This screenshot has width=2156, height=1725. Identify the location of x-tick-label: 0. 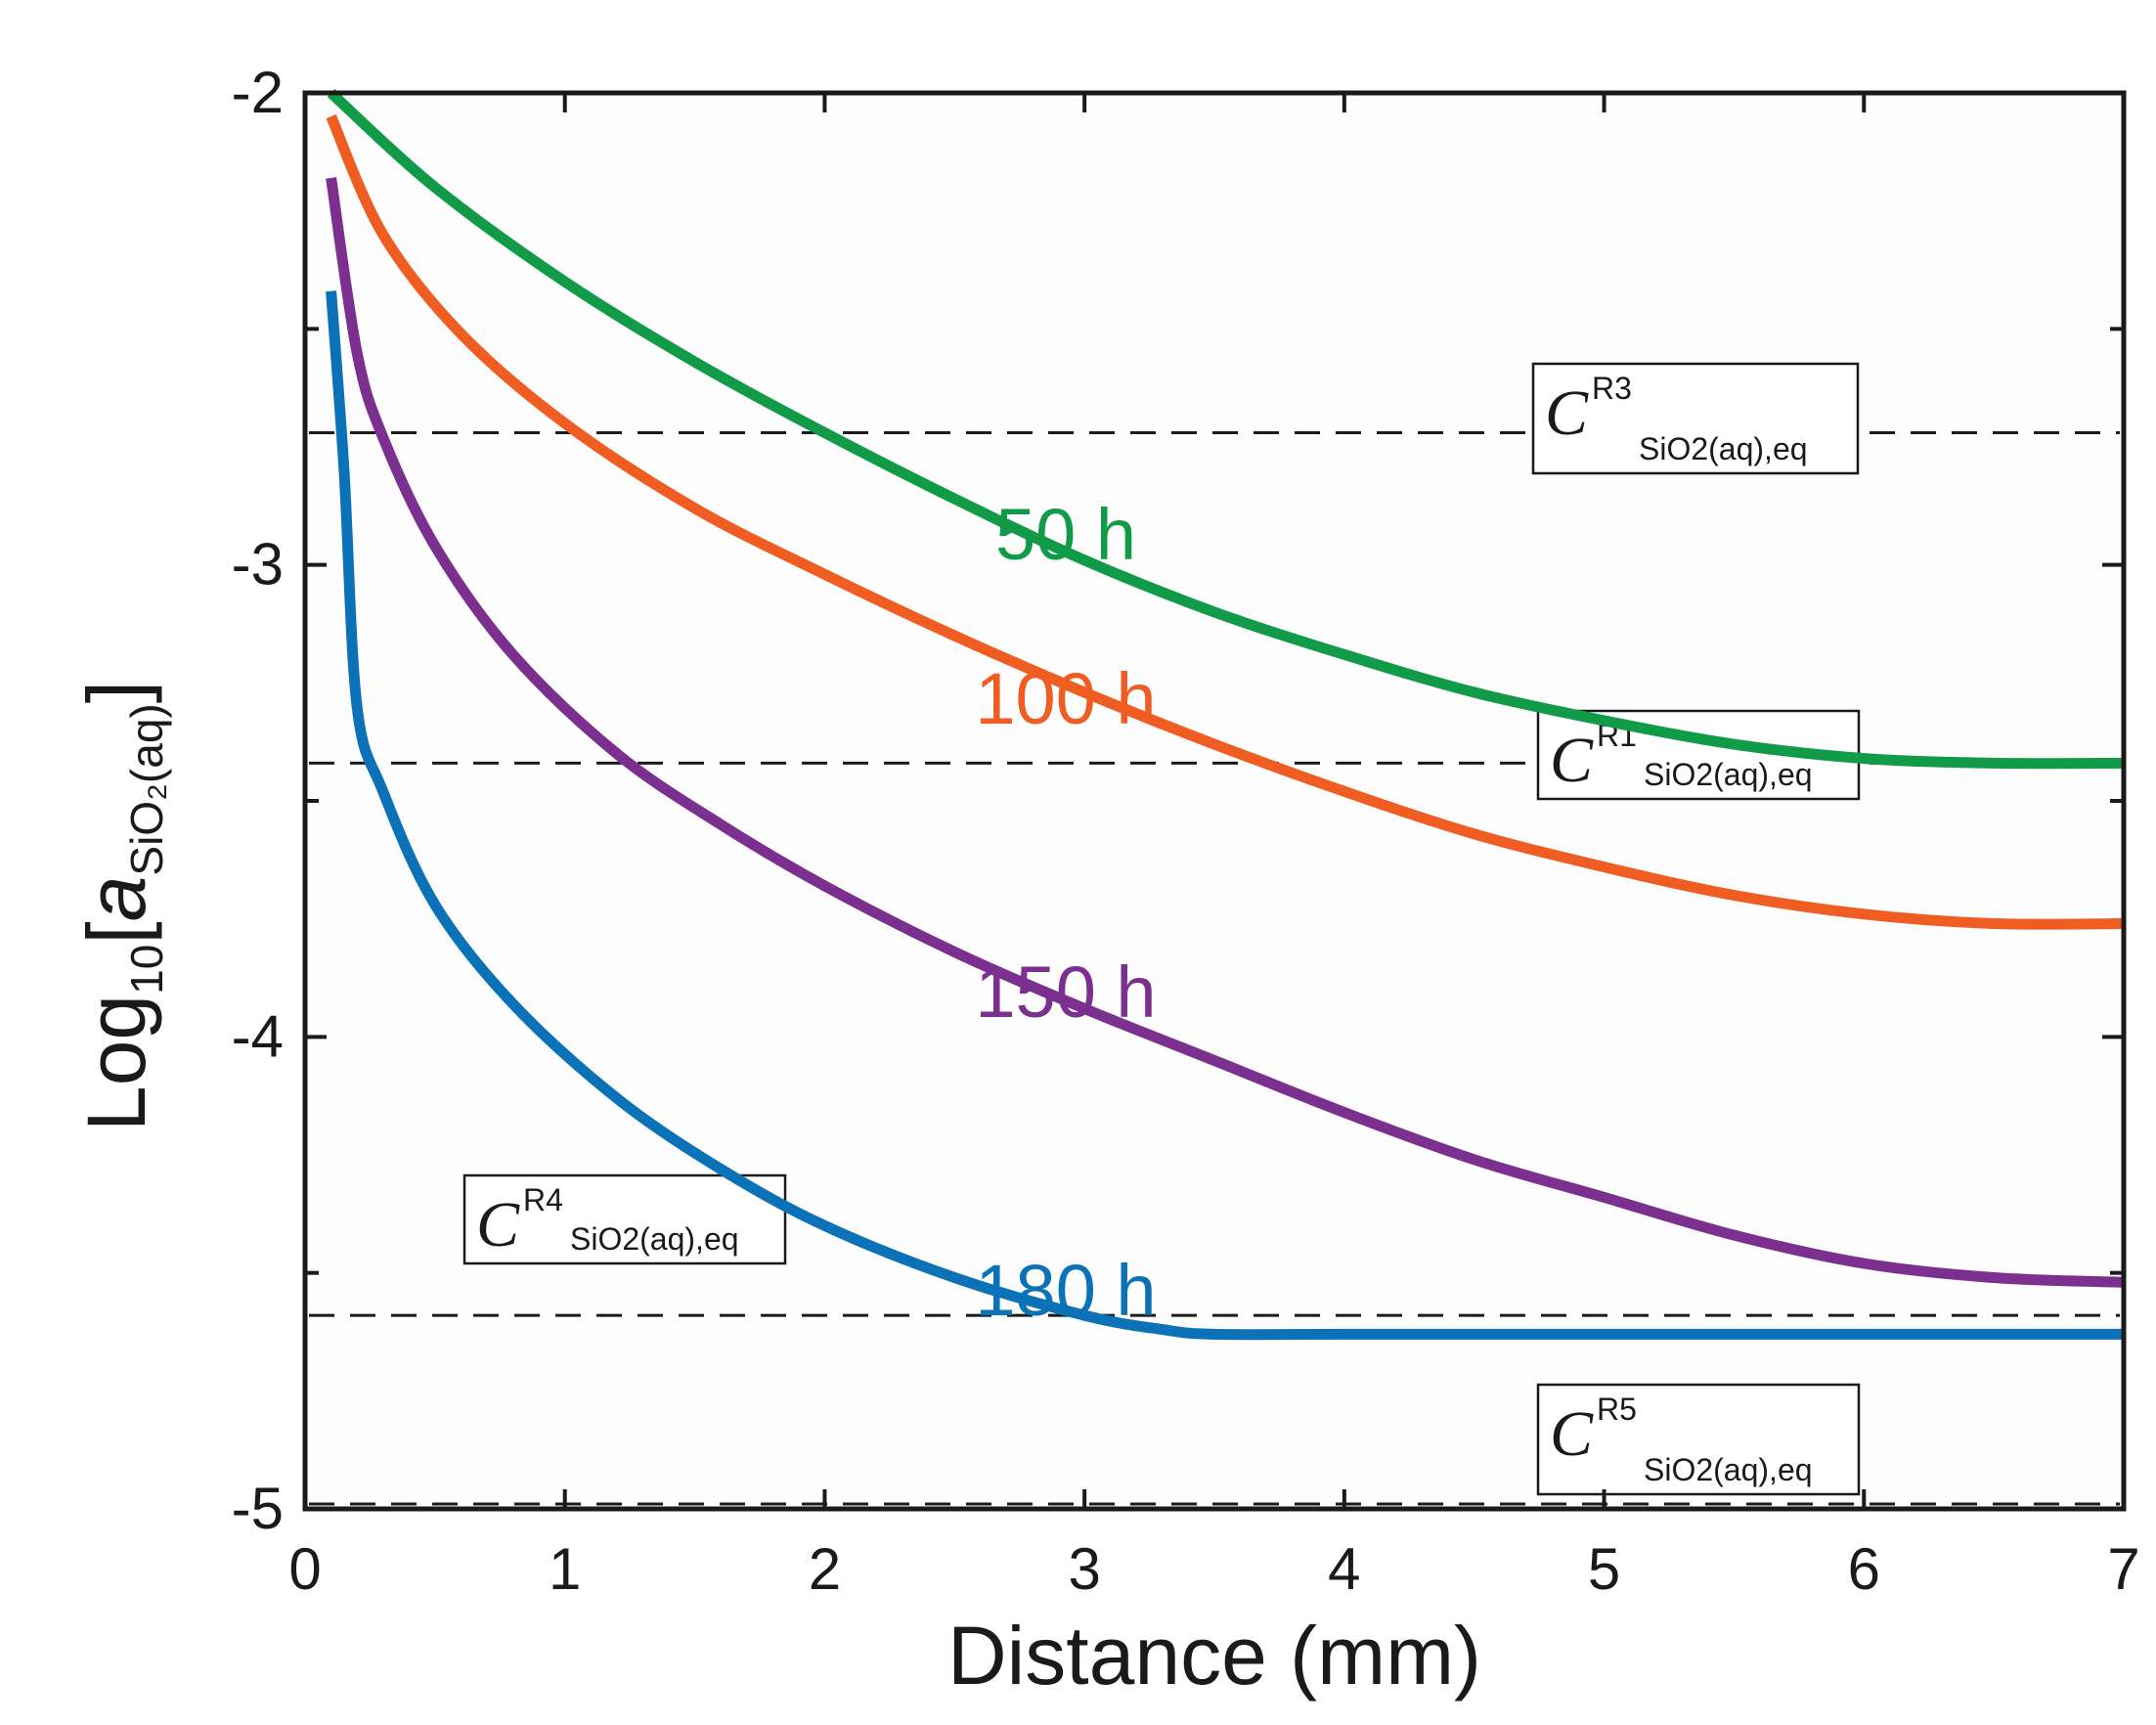
(304, 1569).